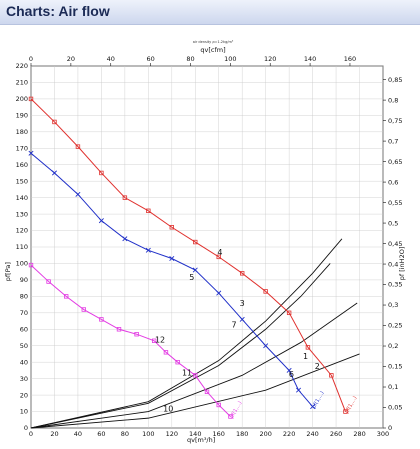 The image size is (420, 449). Describe the element at coordinates (210, 12) in the screenshot. I see `header-bar: Charts: Air flow` at that location.